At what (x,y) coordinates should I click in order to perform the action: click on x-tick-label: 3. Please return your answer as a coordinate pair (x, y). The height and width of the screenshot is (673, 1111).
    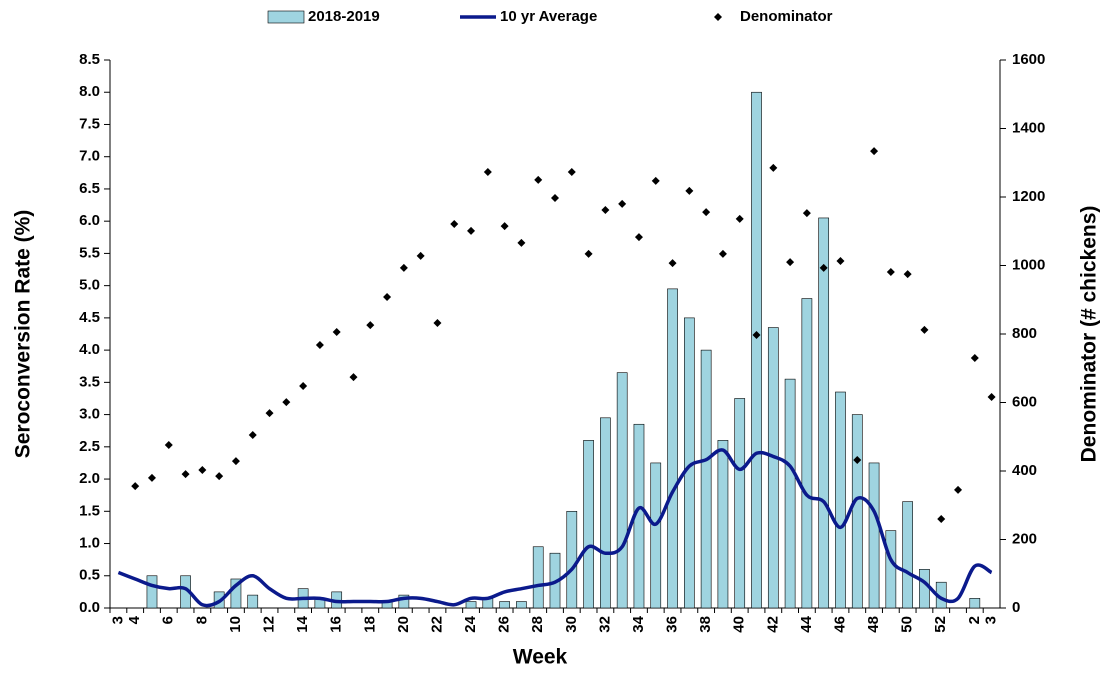
    Looking at the image, I should click on (117, 620).